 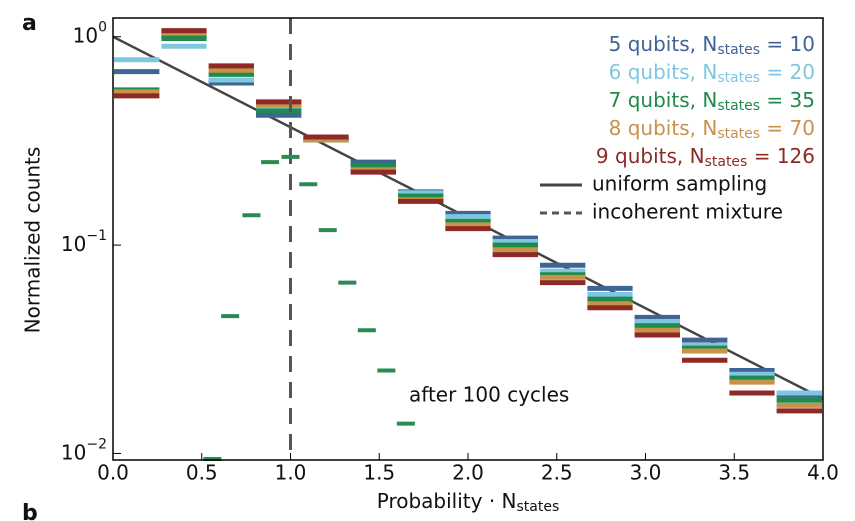 I want to click on y-axis-label: Normalized counts, so click(x=33, y=240).